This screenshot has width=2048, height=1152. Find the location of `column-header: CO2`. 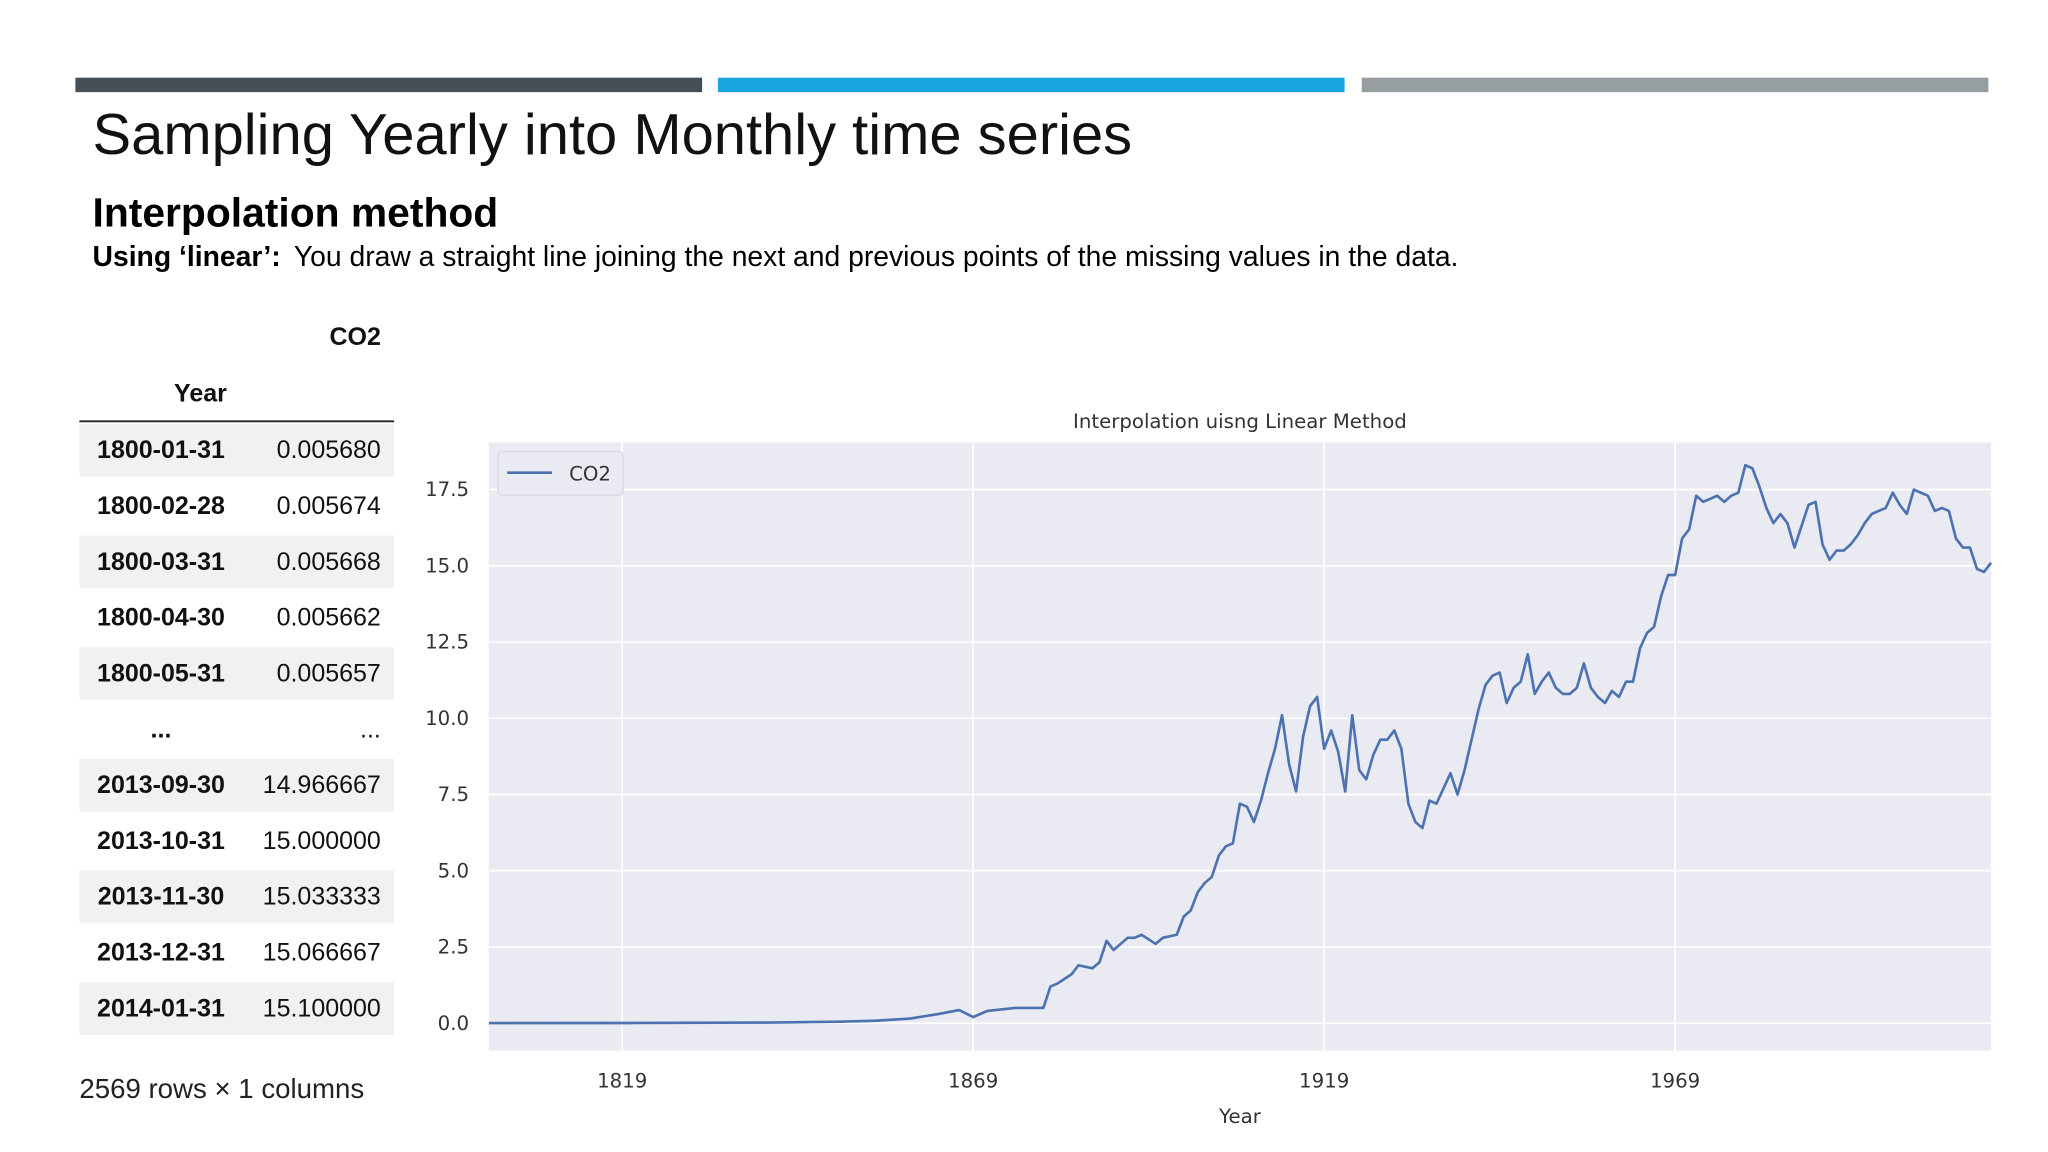

column-header: CO2 is located at coordinates (354, 337).